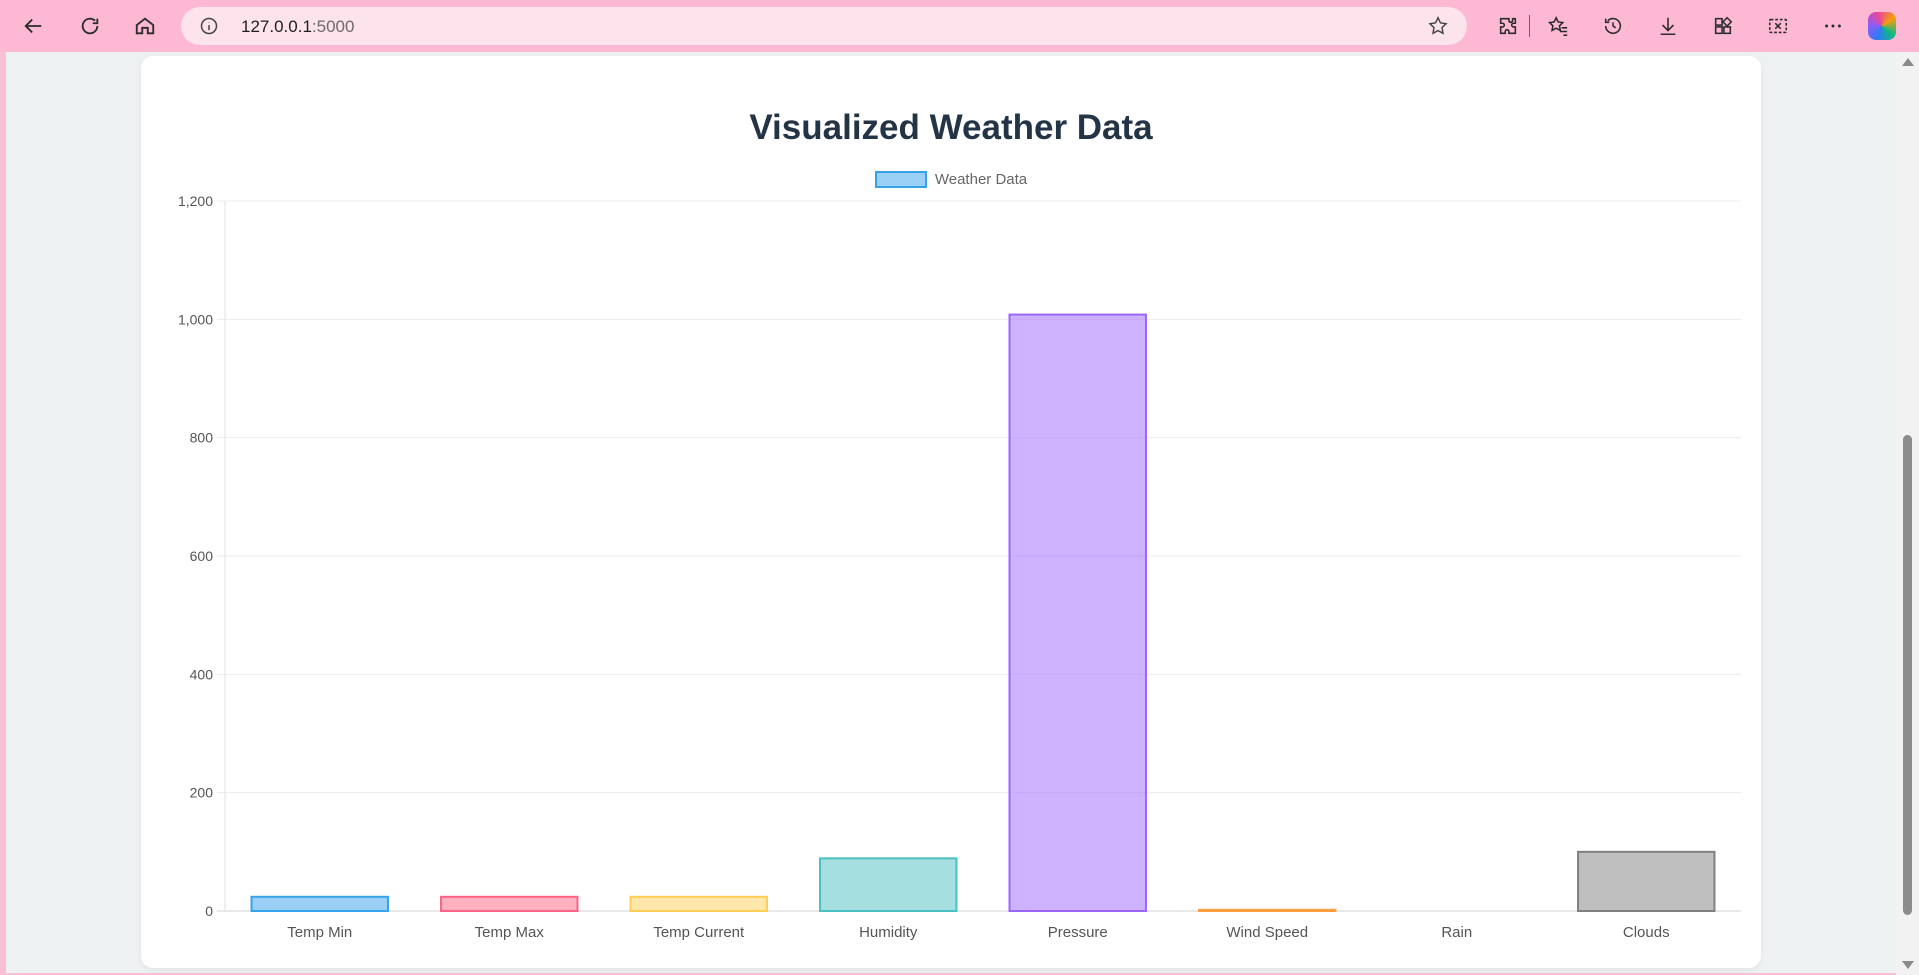 Image resolution: width=1919 pixels, height=975 pixels. Describe the element at coordinates (209, 911) in the screenshot. I see `y-tick-label: 0` at that location.